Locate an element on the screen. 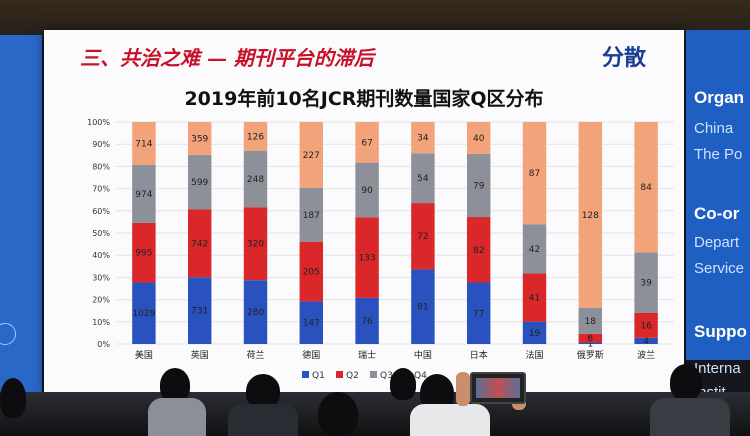  legend-label: Q2 is located at coordinates (352, 376).